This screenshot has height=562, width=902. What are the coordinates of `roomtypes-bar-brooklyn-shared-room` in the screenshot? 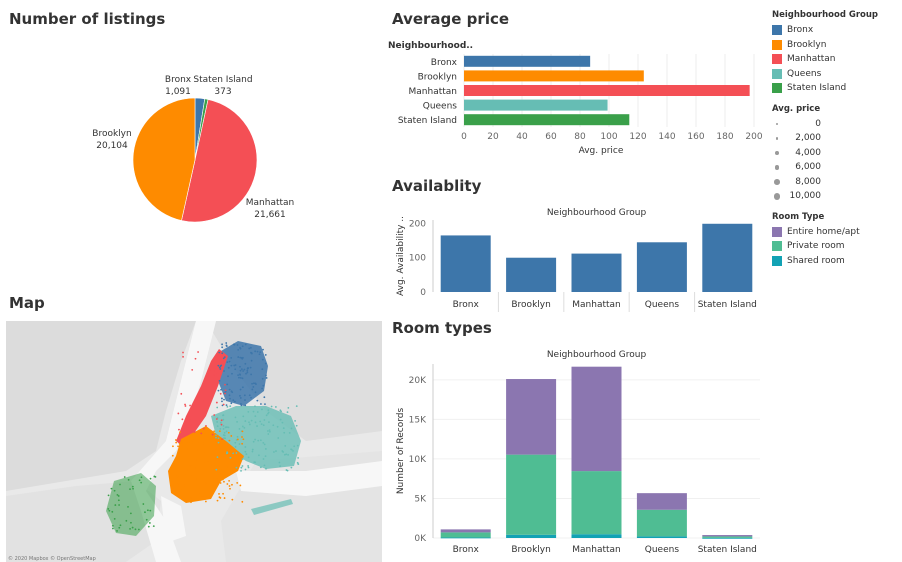 It's located at (531, 536).